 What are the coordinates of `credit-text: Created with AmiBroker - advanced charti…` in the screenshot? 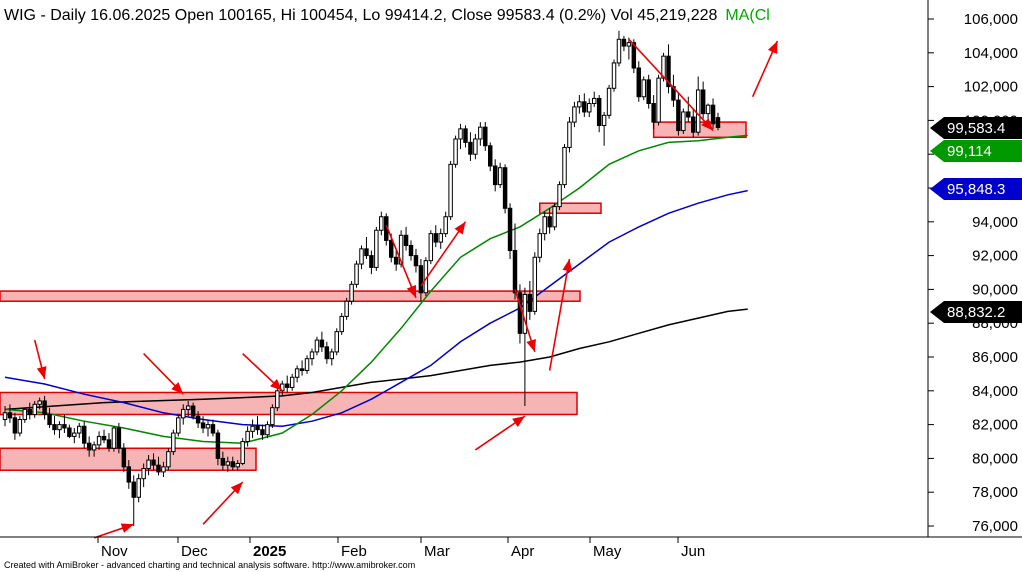 It's located at (209, 565).